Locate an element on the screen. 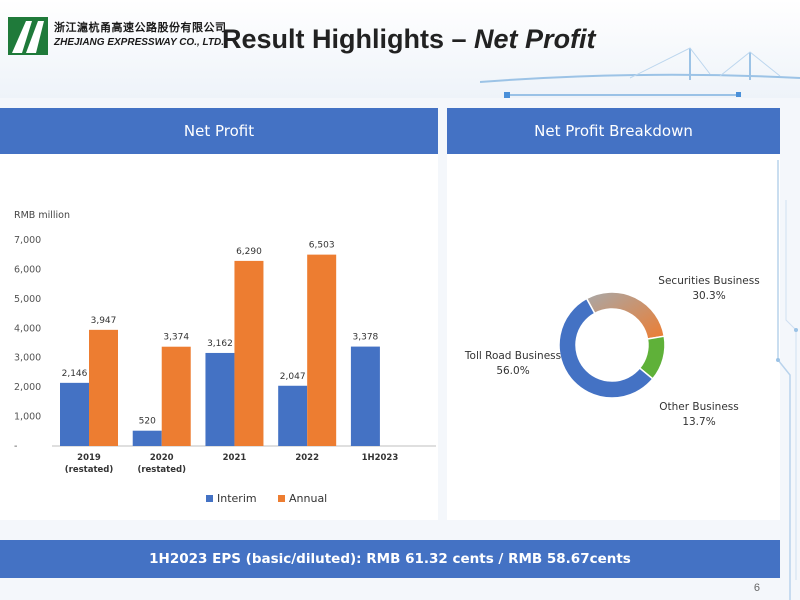 Image resolution: width=800 pixels, height=600 pixels. logo-english-name: ZHEJIANG EXPRESSWAY CO., LTD. is located at coordinates (139, 42).